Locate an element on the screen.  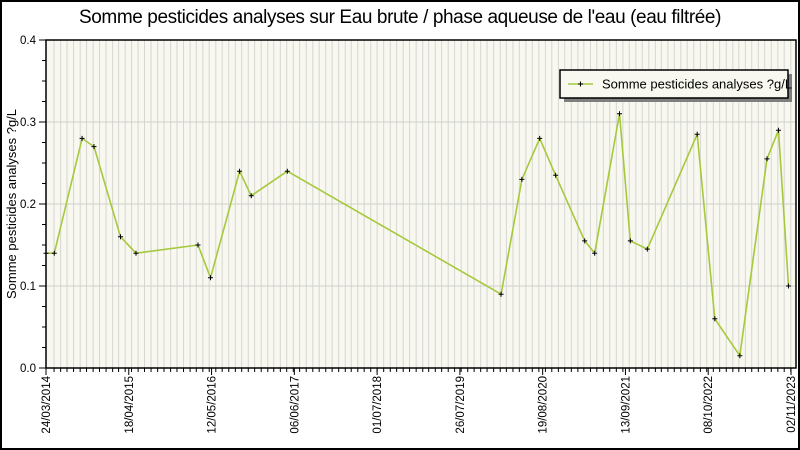
x-tick-label: 19/08/2020 is located at coordinates (544, 405).